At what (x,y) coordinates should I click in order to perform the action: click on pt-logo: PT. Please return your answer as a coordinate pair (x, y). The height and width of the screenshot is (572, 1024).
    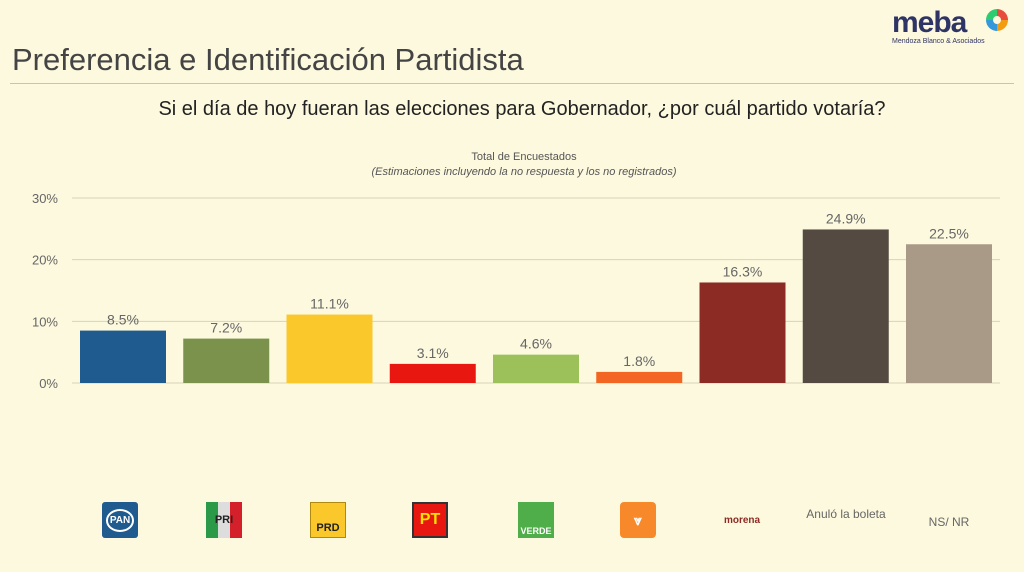
    Looking at the image, I should click on (430, 520).